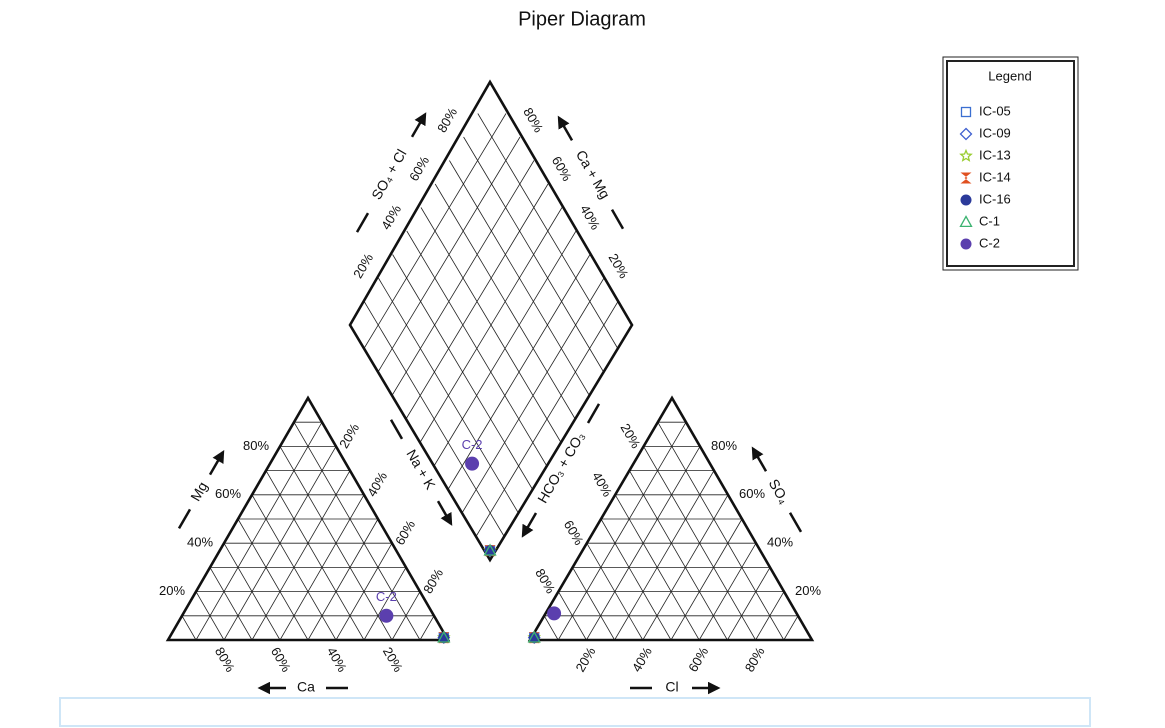 The width and height of the screenshot is (1165, 728). What do you see at coordinates (995, 154) in the screenshot?
I see `legend-label: IC-13` at bounding box center [995, 154].